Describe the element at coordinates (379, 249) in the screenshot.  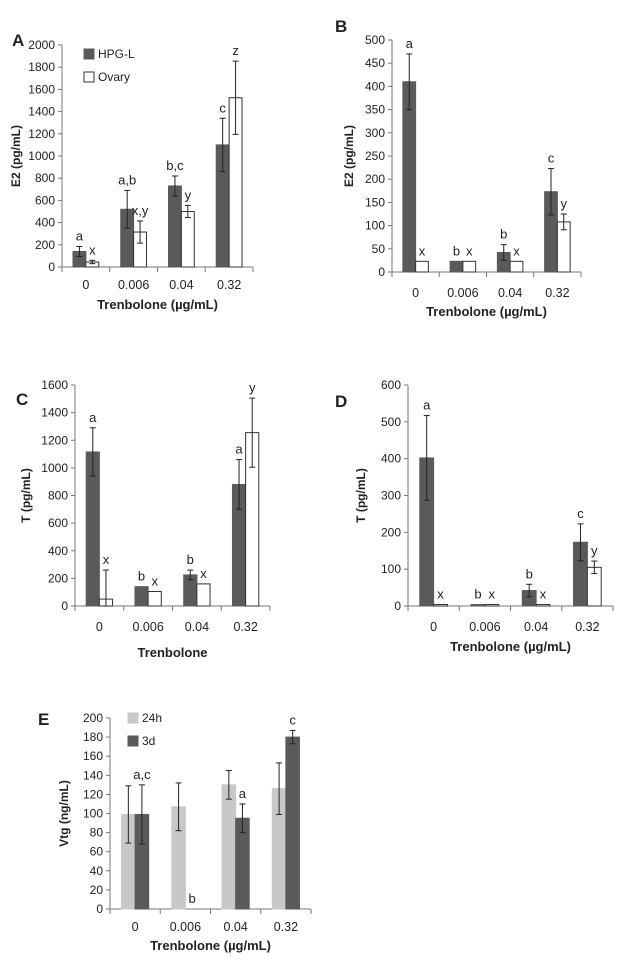
I see `y-tick-label: 50` at that location.